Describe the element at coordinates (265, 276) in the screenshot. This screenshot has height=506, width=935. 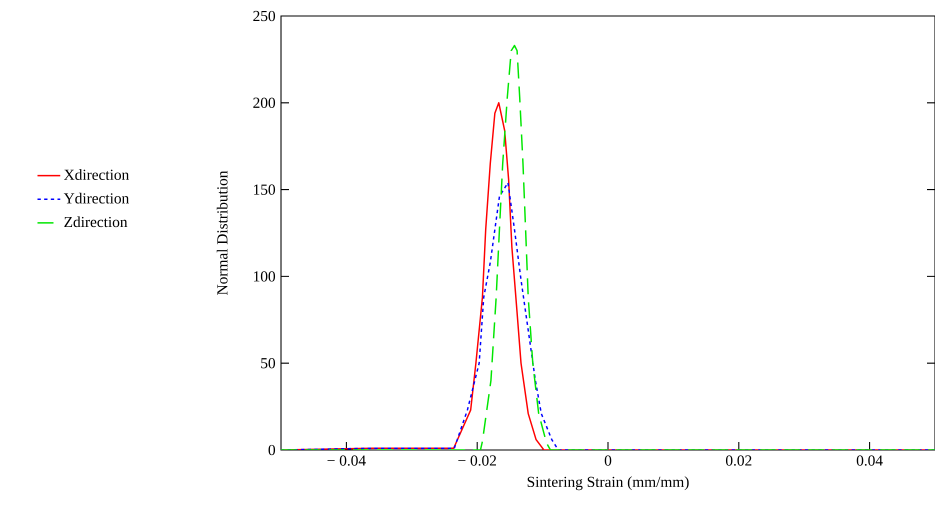
I see `y-tick-label: 100` at that location.